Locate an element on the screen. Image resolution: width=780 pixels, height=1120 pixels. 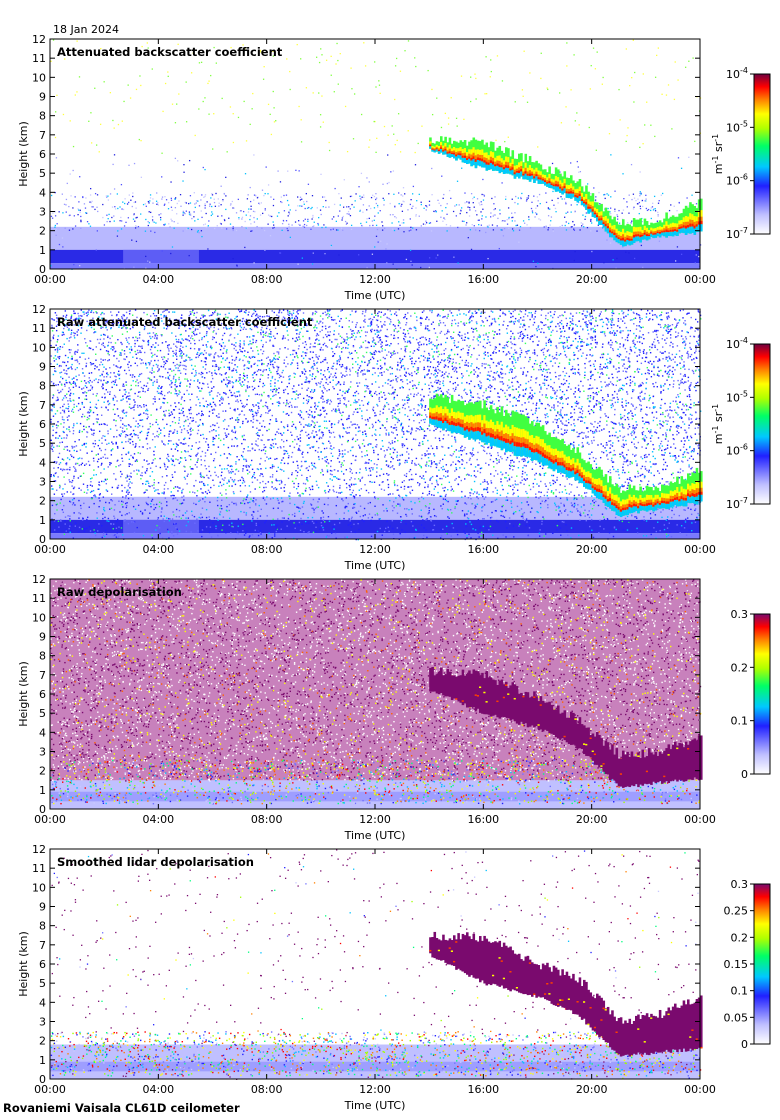
panel-title: Smoothed lidar depolarisation is located at coordinates (155, 862).